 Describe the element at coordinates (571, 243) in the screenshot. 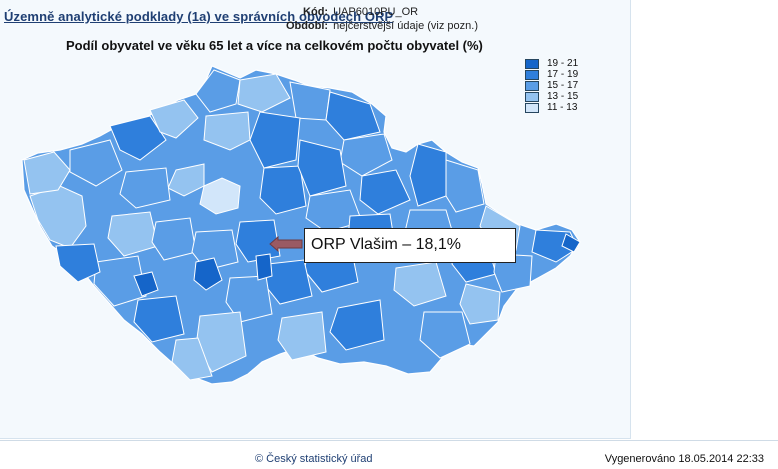

I see `region-bystrice` at that location.